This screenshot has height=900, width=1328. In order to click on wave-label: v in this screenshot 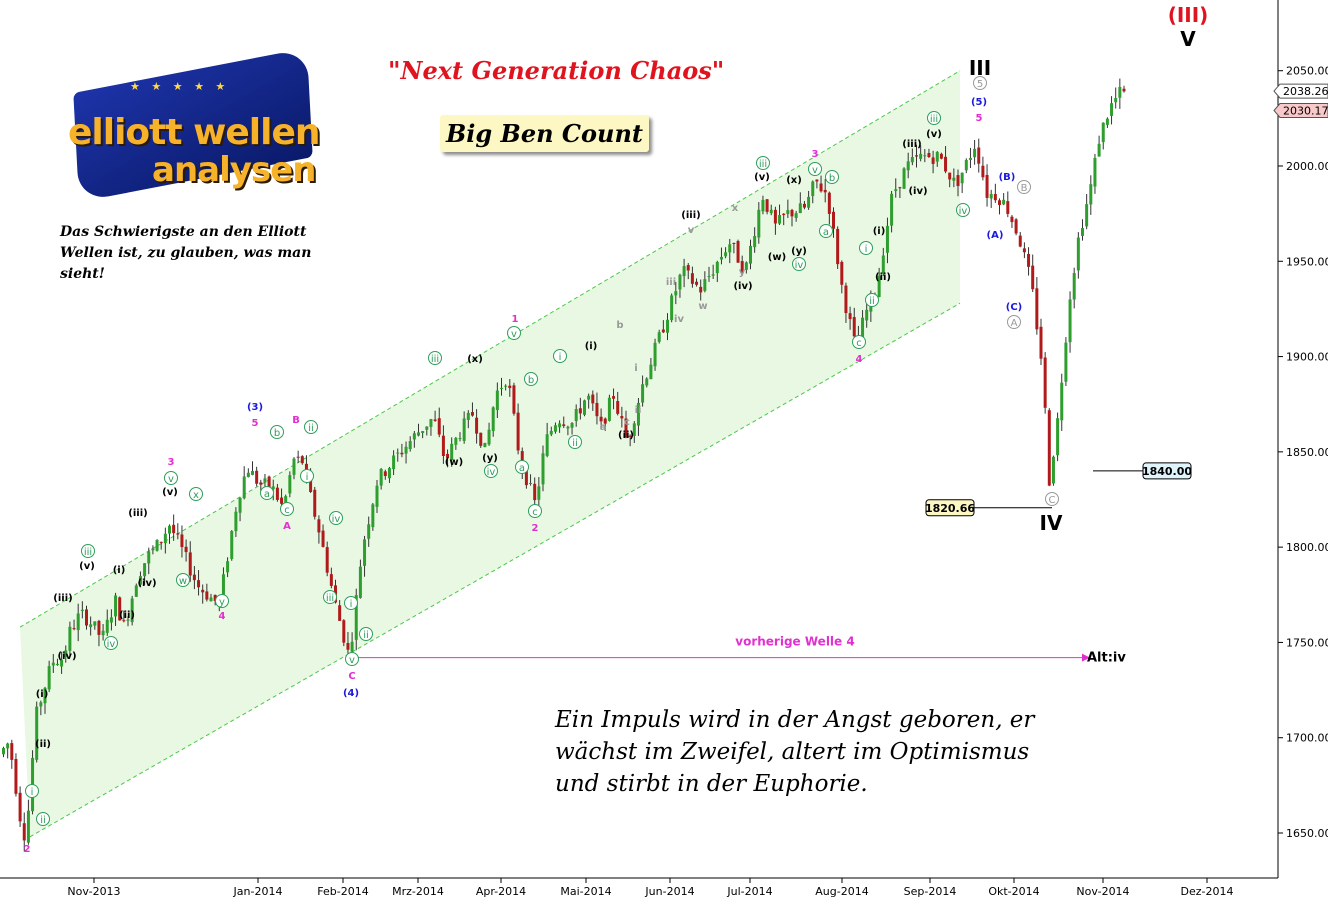, I will do `click(514, 334)`.